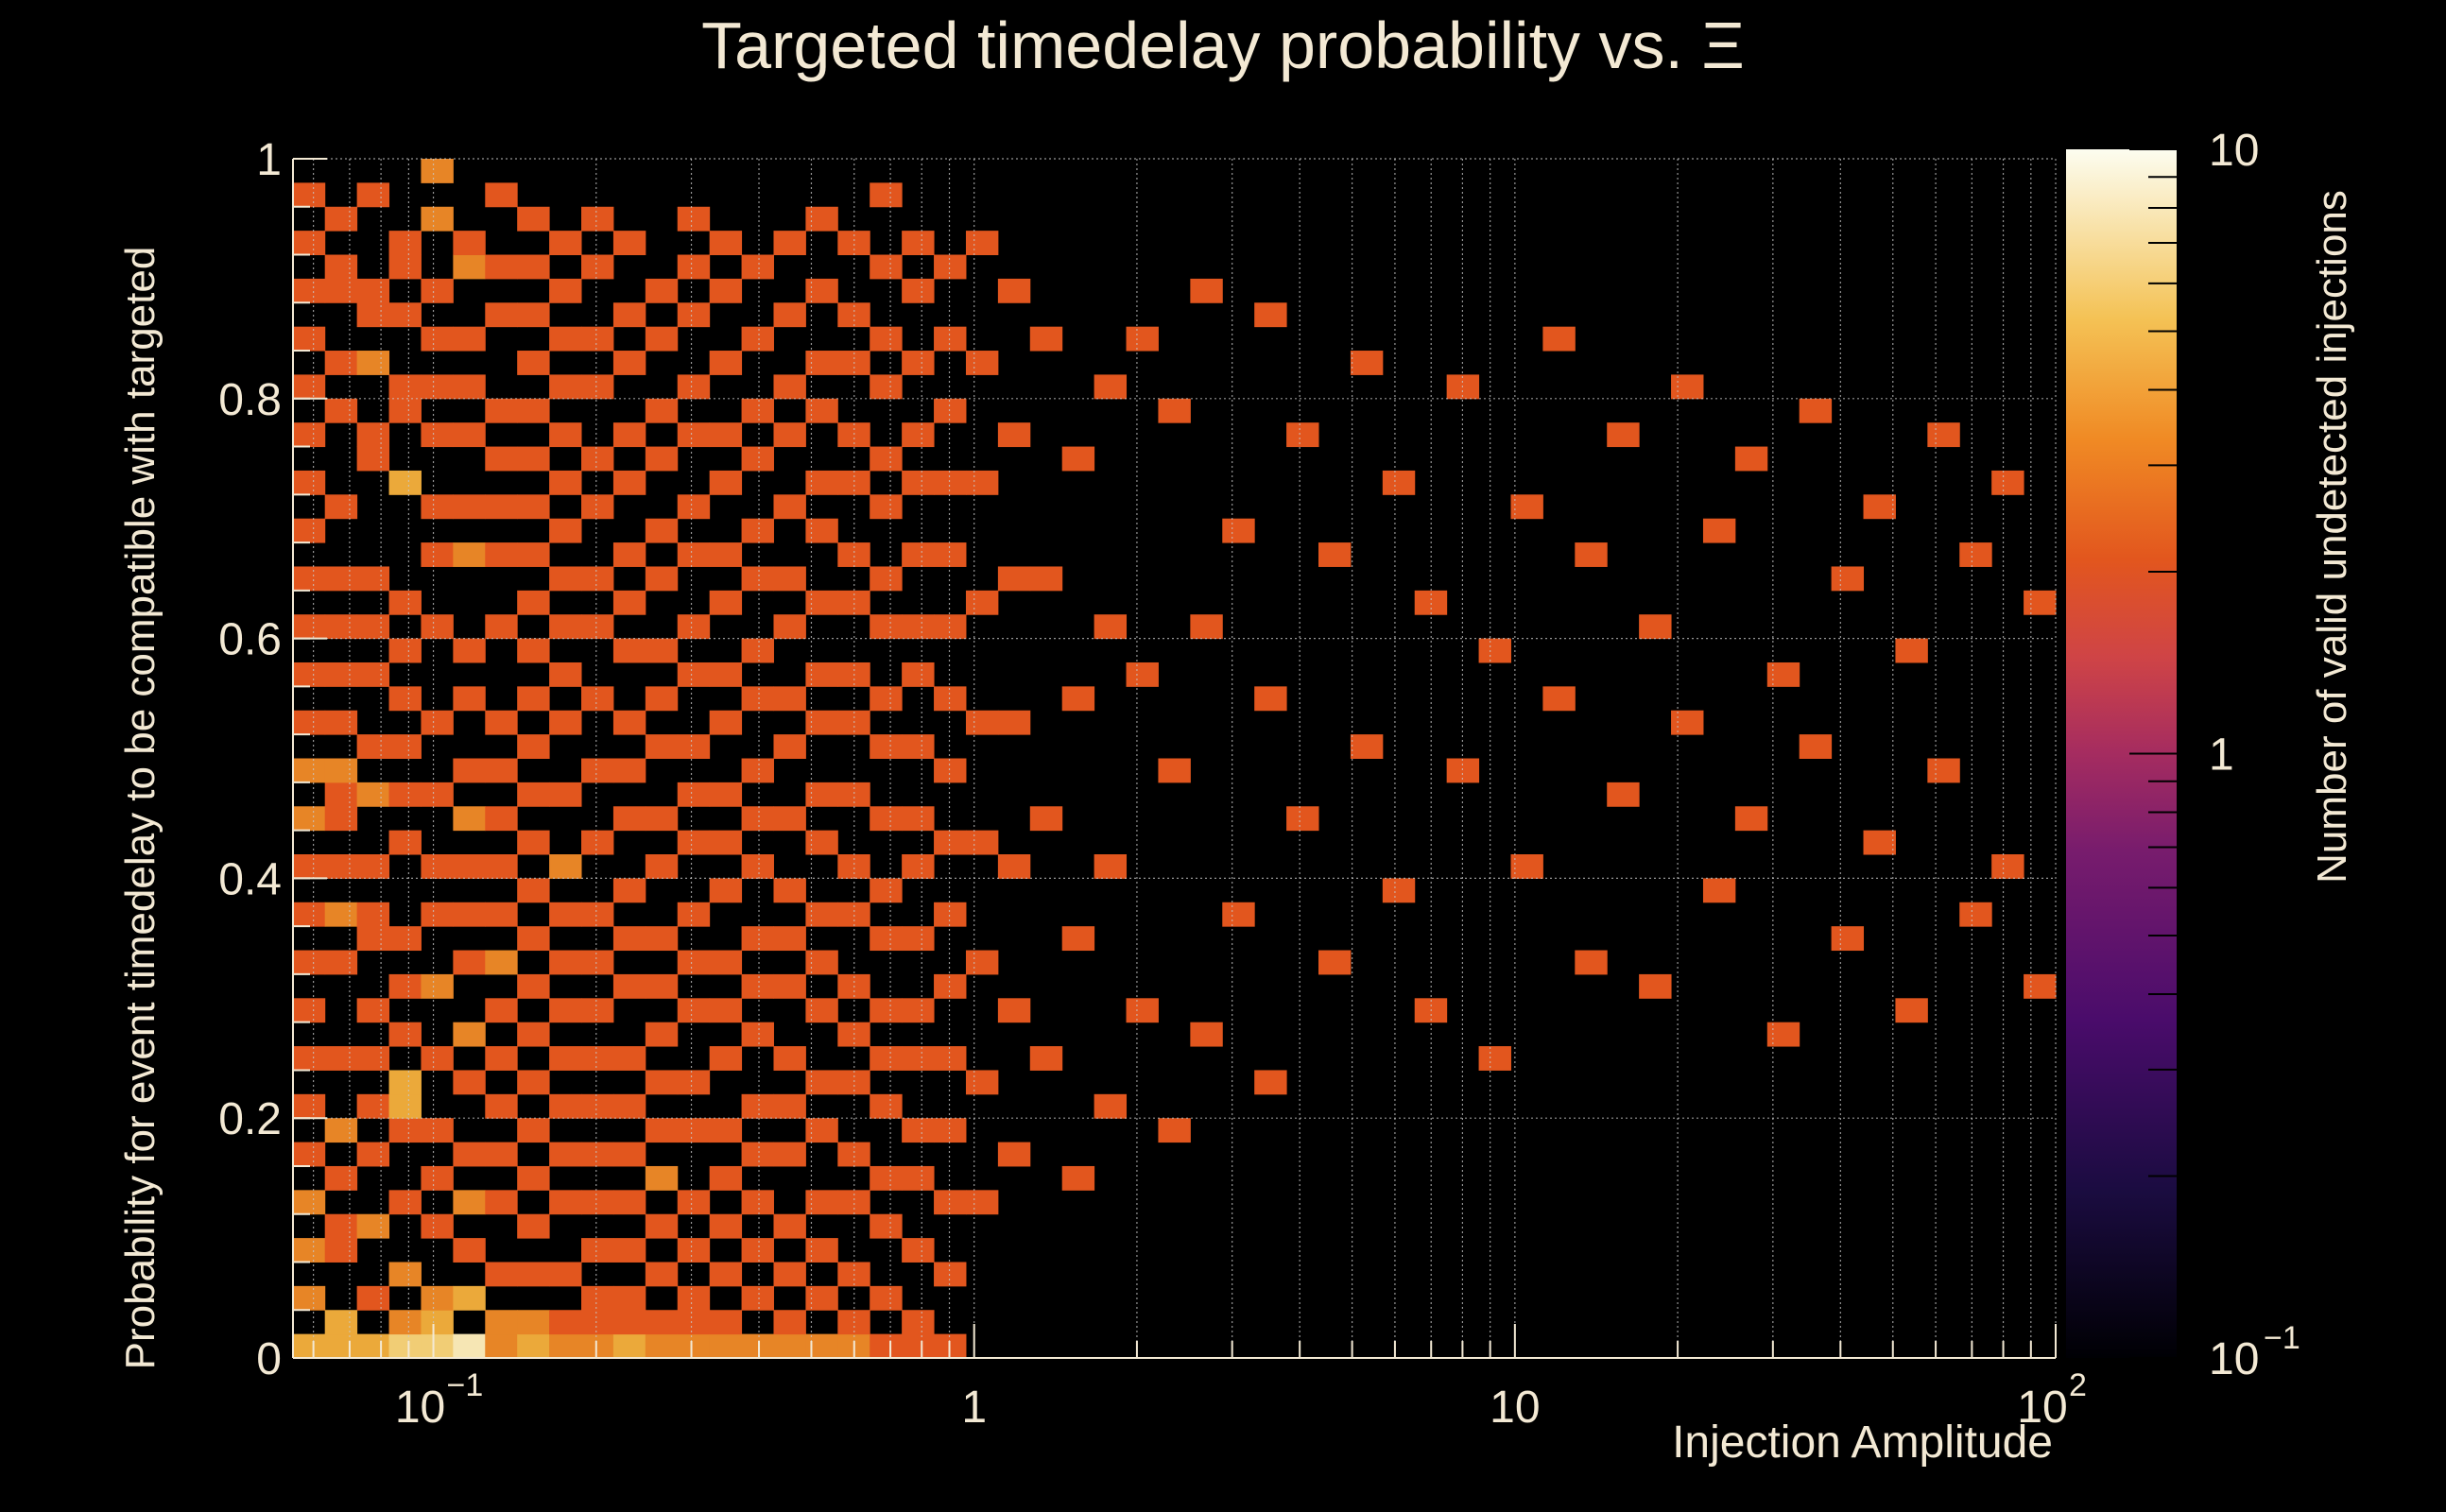 This screenshot has height=1512, width=2446. What do you see at coordinates (2078, 1385) in the screenshot?
I see `x-tick-exponent: 2` at bounding box center [2078, 1385].